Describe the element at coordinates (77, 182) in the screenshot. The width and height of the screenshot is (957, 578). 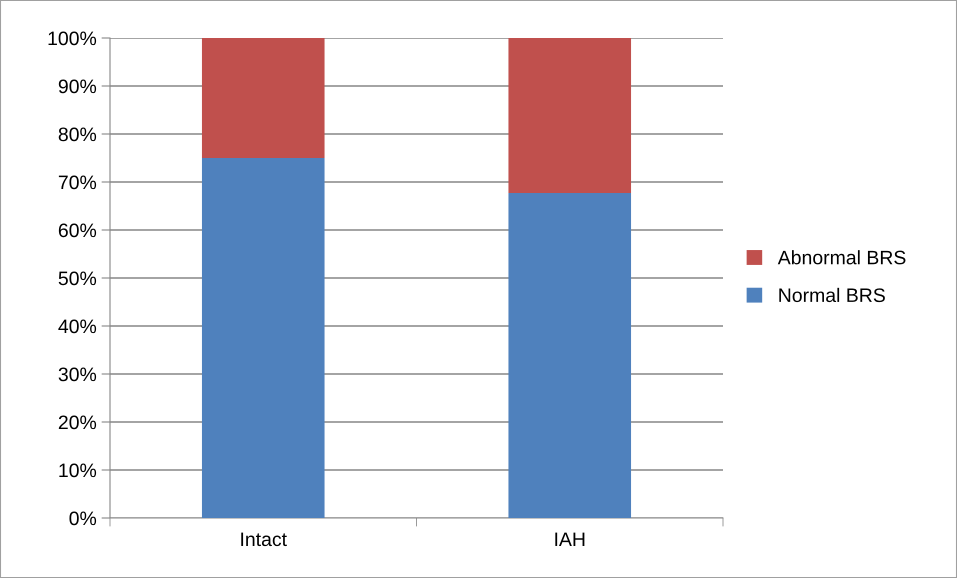
I see `y-tick-label: 70%` at that location.